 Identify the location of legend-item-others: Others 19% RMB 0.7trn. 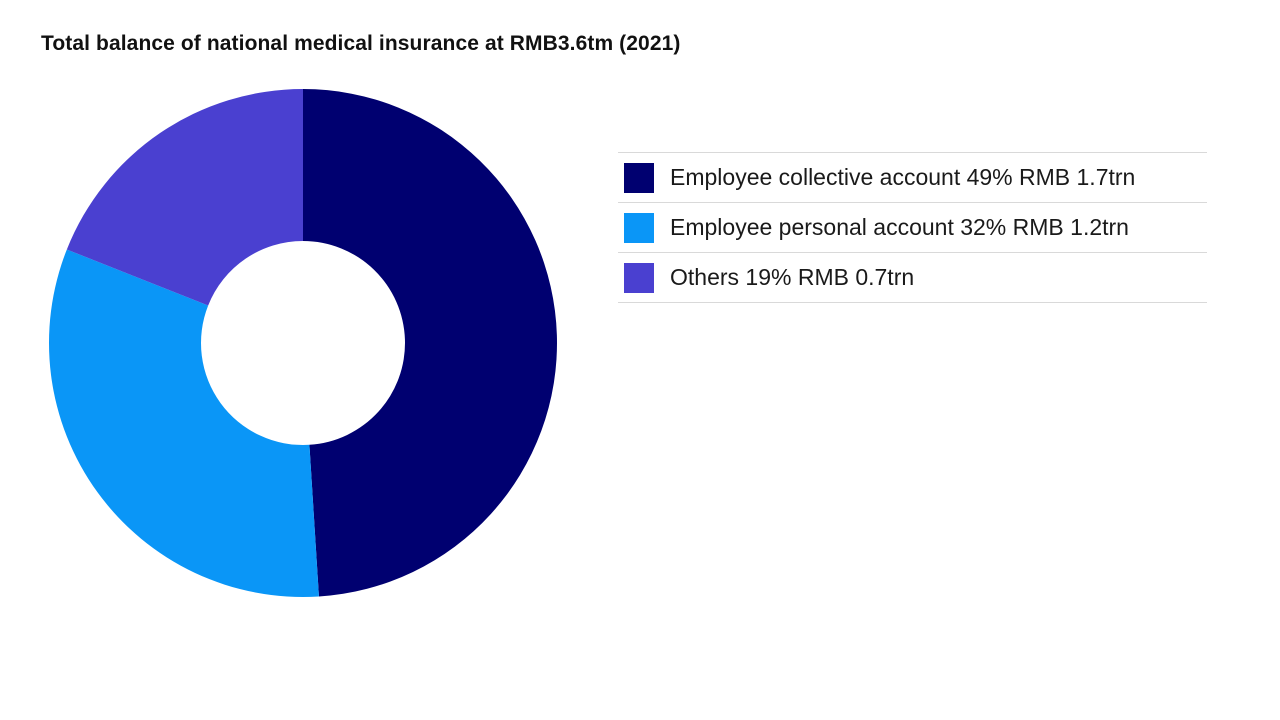
(912, 278).